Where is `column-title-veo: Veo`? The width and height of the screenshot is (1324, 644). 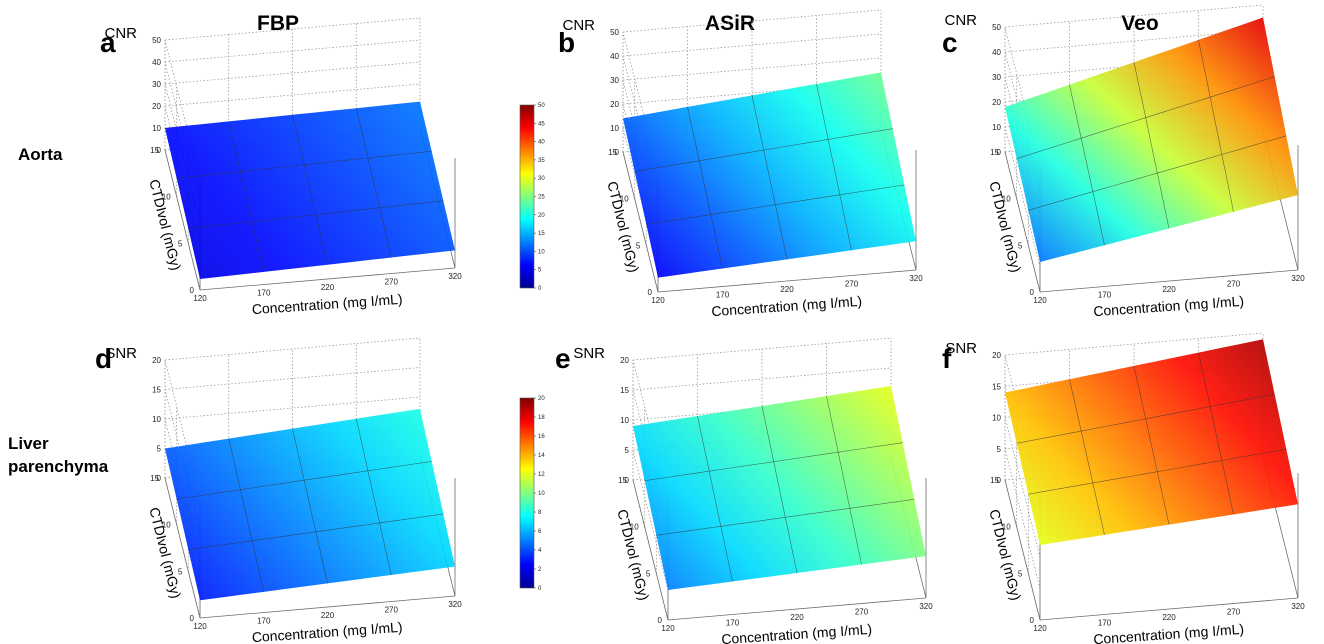 column-title-veo: Veo is located at coordinates (1139, 23).